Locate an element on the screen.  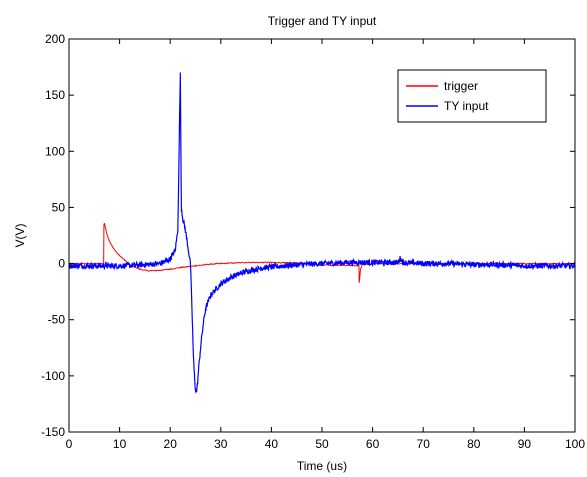
y-tick-label: 150 is located at coordinates (55, 95).